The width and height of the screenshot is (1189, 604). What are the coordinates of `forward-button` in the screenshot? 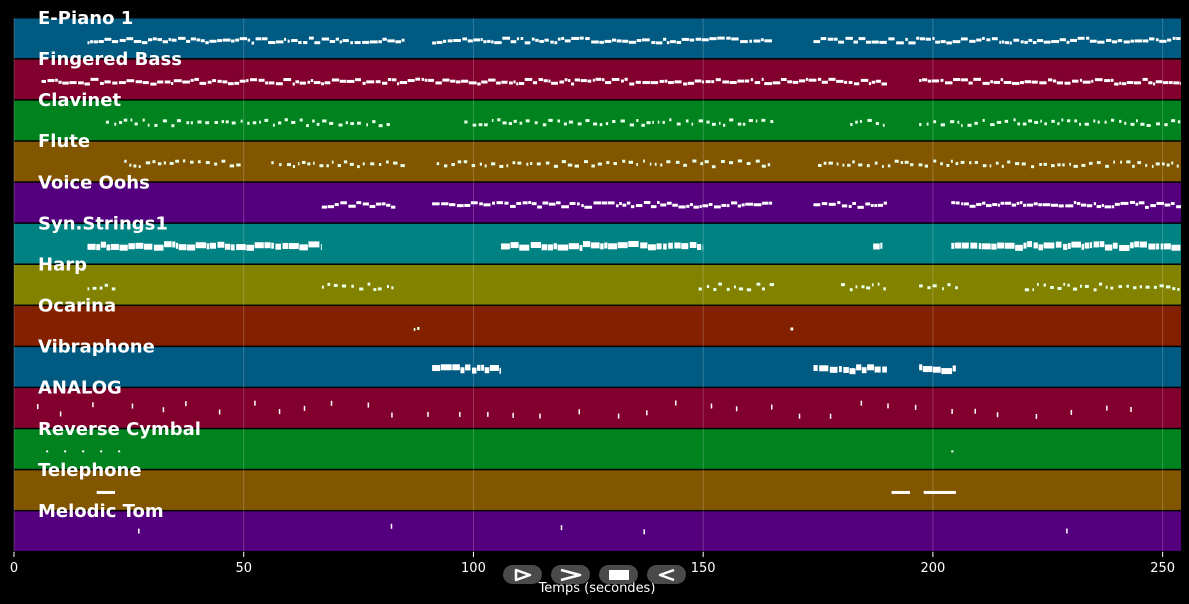 It's located at (570, 574).